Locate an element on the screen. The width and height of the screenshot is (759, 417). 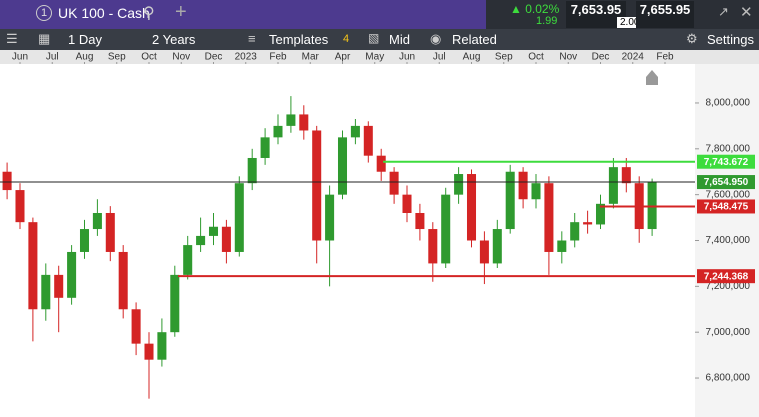
add-tab: + is located at coordinates (181, 12).